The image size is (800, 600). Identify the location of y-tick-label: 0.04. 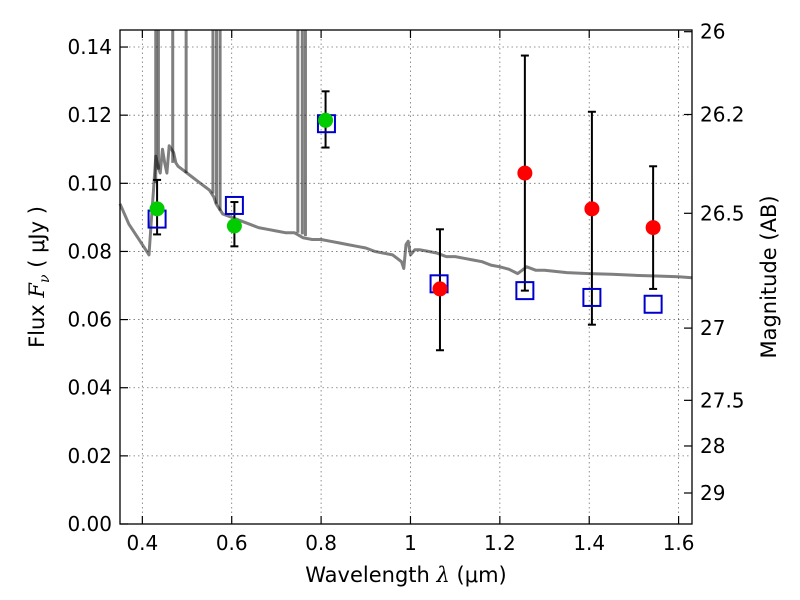
(89, 388).